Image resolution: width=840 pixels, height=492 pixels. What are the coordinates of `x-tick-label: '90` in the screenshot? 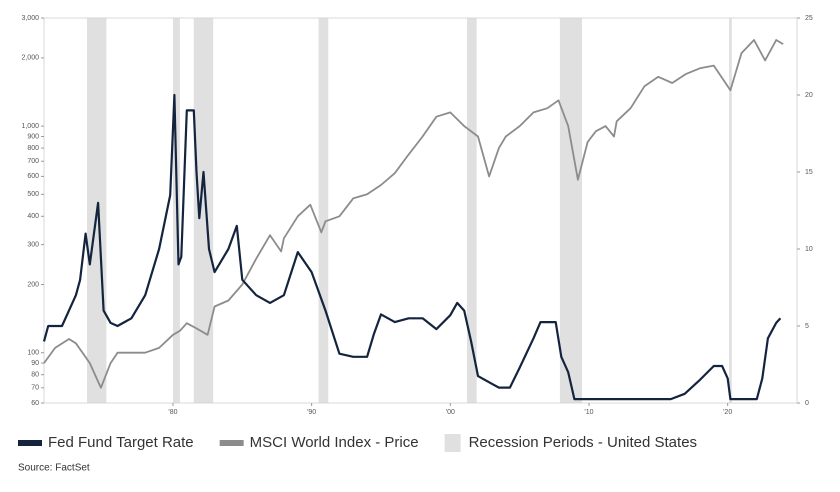 It's located at (311, 412).